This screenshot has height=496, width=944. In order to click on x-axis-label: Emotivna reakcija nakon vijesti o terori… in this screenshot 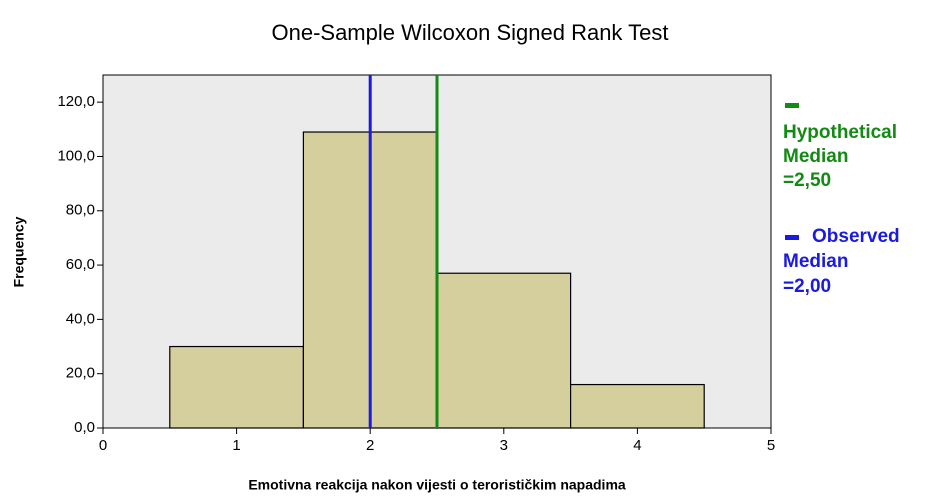, I will do `click(437, 485)`.